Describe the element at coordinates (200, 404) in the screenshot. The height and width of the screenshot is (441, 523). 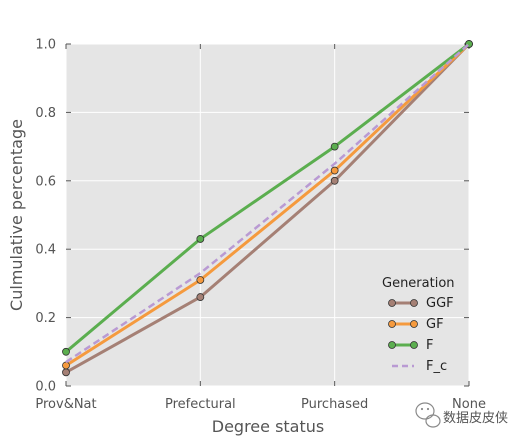
I see `x-tick-label: Prefectural` at that location.